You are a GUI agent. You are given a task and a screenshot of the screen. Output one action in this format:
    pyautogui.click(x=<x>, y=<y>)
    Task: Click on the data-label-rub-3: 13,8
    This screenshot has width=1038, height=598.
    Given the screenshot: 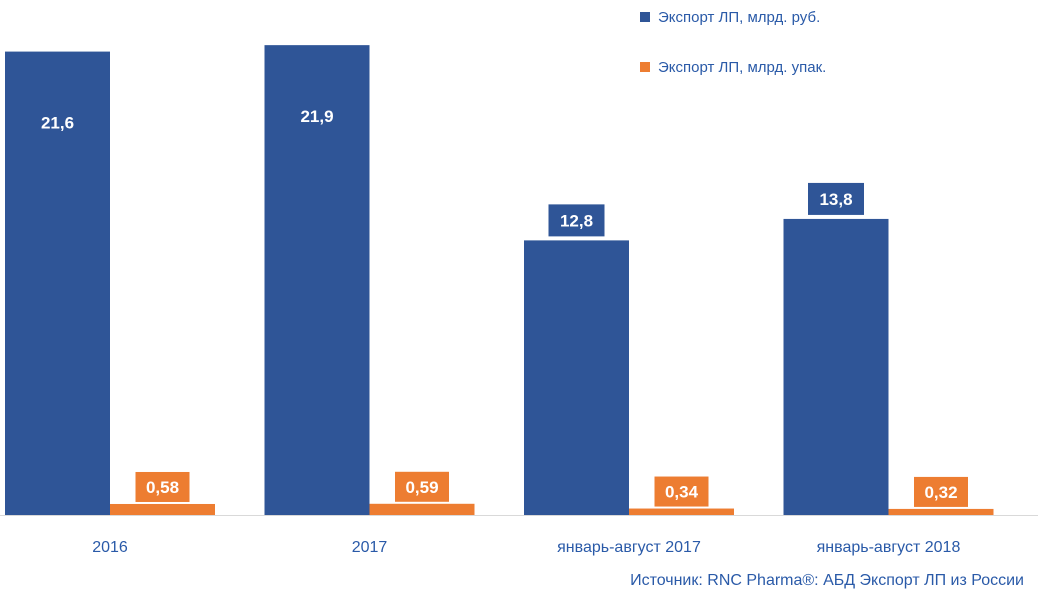 What is the action you would take?
    pyautogui.click(x=835, y=199)
    